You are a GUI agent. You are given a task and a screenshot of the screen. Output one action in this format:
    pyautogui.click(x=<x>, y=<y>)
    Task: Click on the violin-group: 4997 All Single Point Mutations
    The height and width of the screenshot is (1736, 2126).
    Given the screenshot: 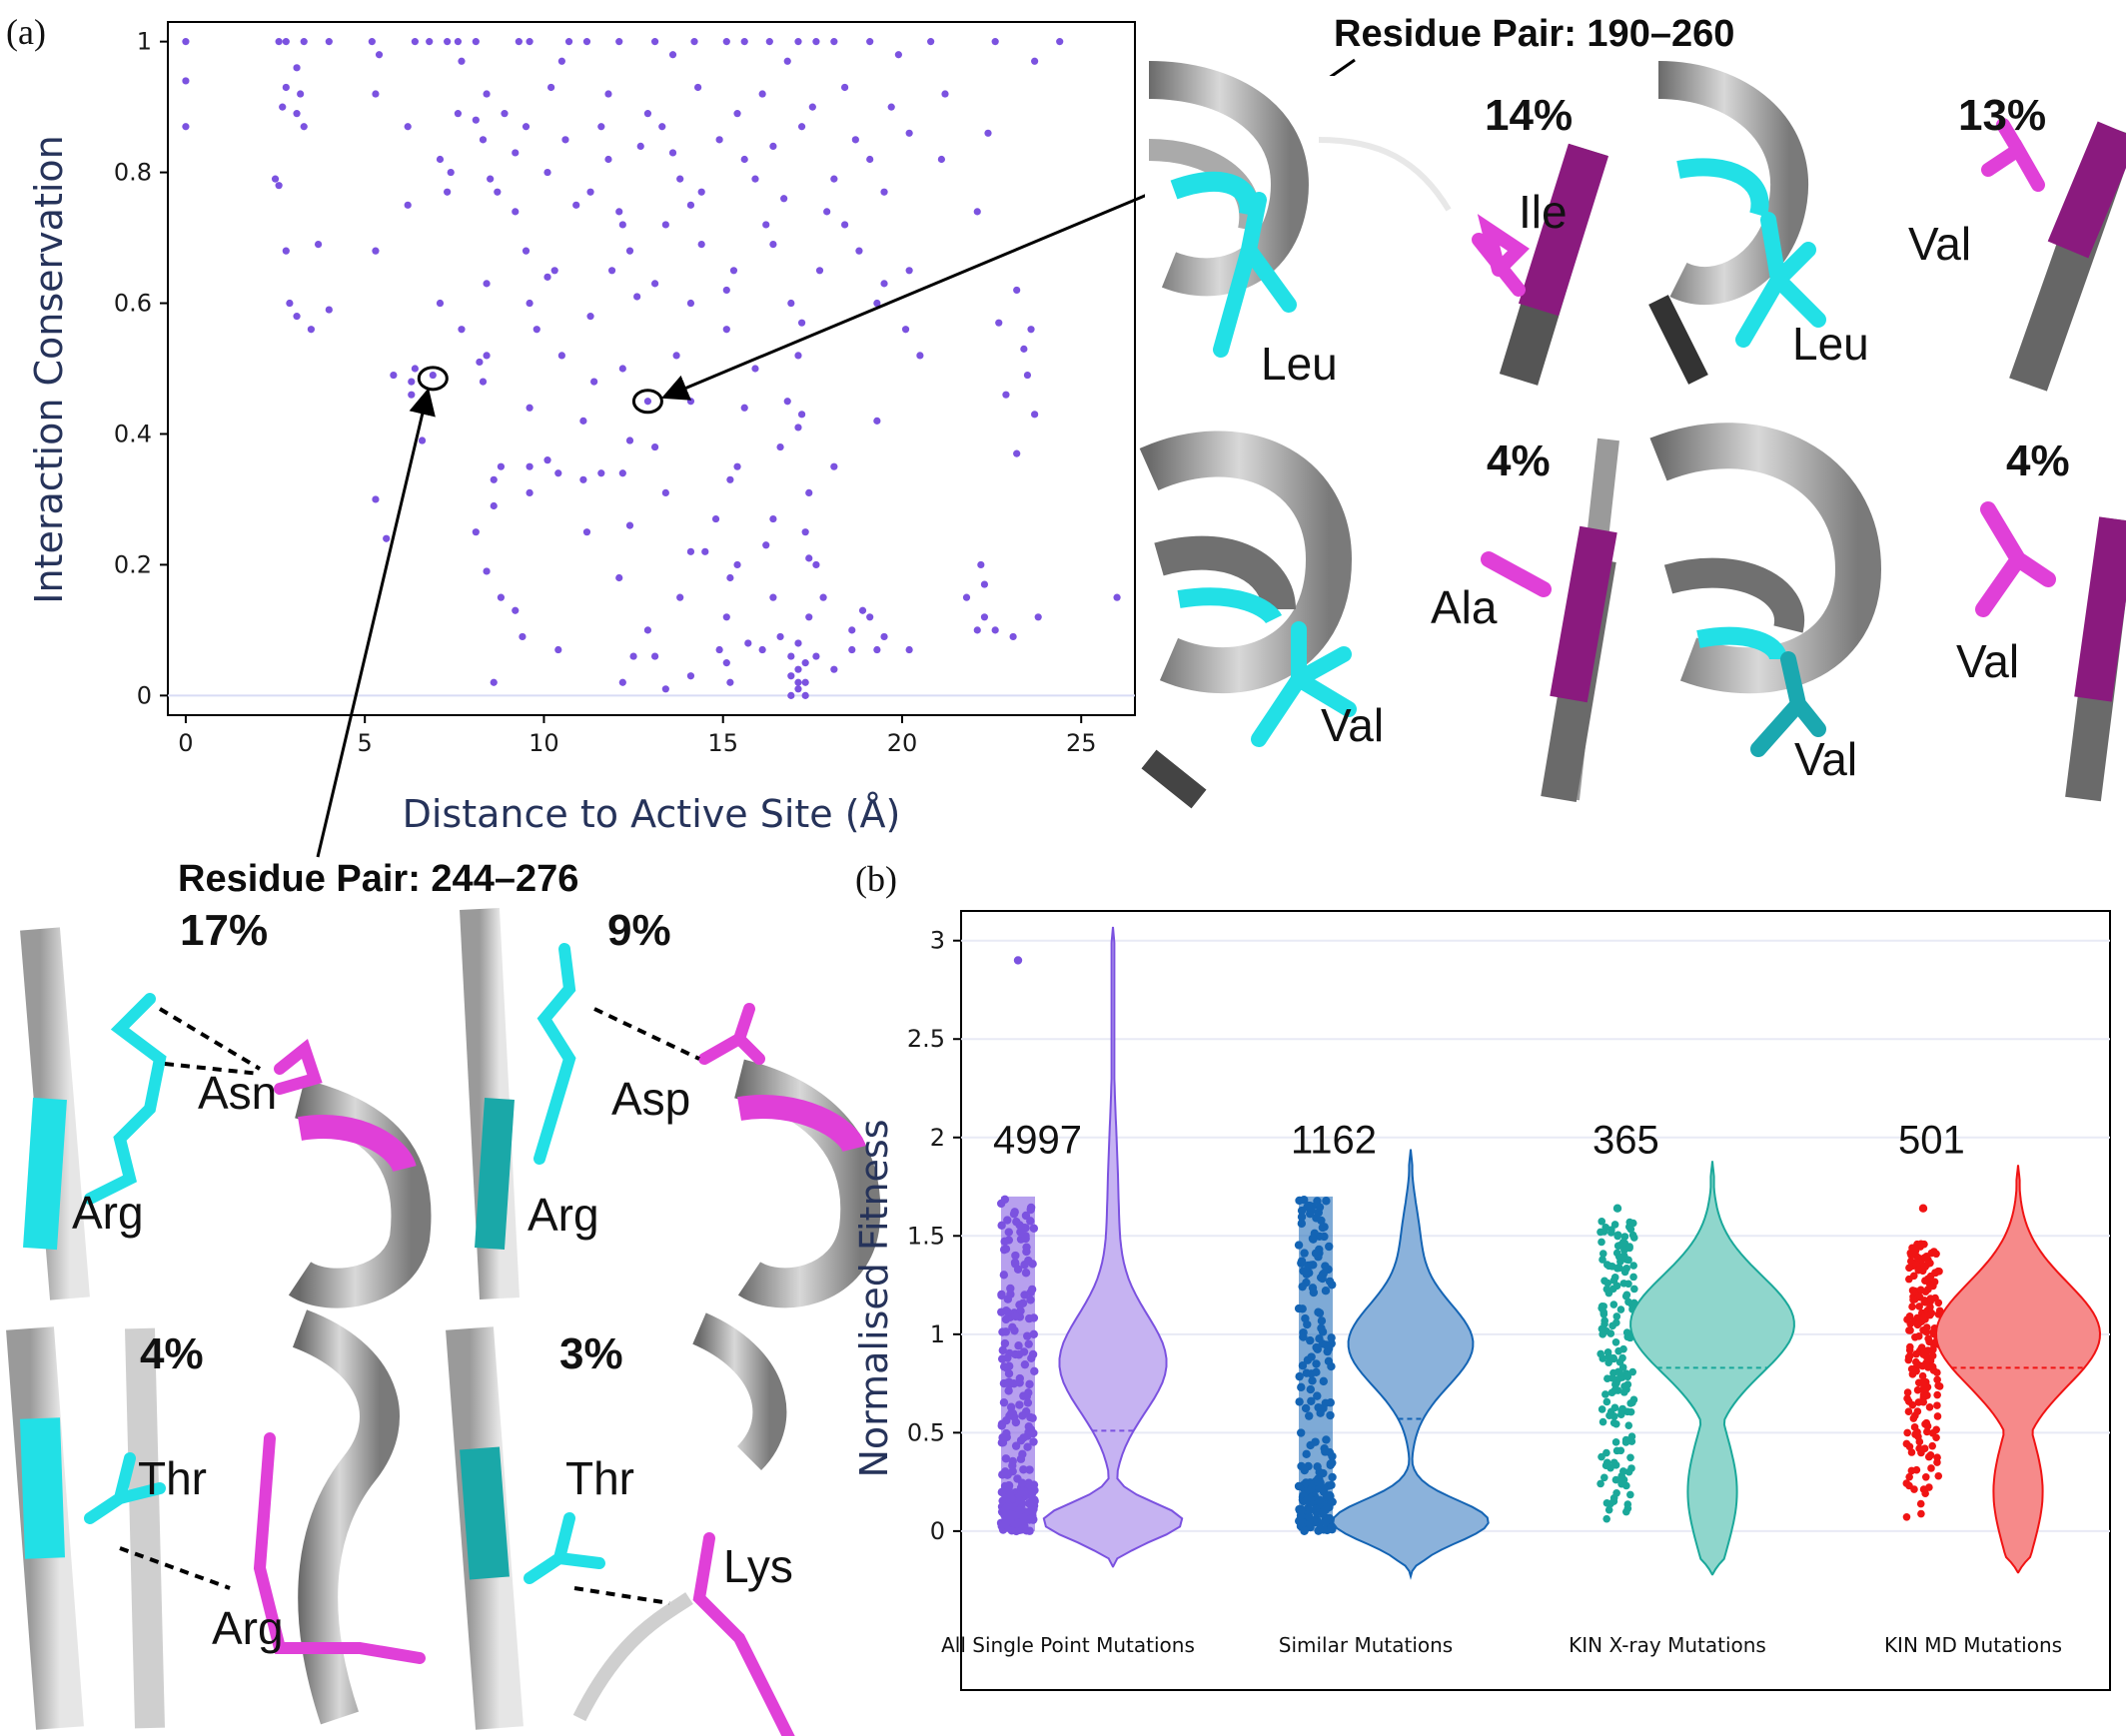 What is the action you would take?
    pyautogui.click(x=1068, y=1291)
    